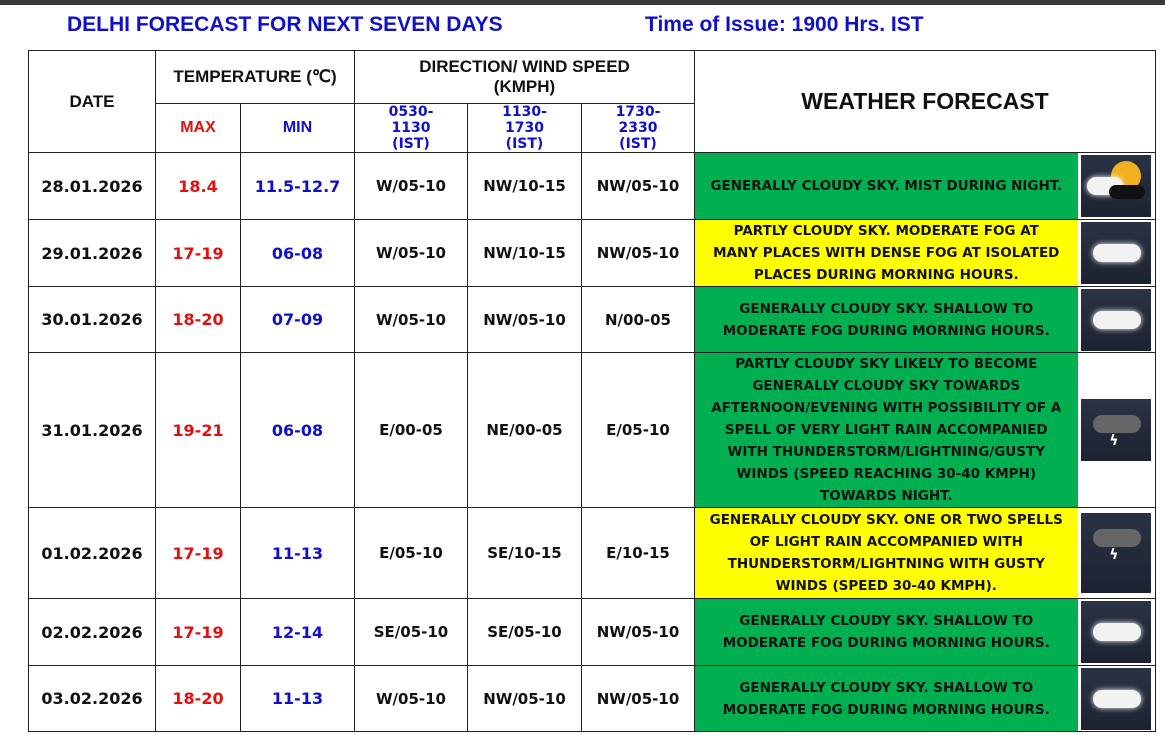 The width and height of the screenshot is (1165, 735). I want to click on wind-slot3-cell: E/10-15, so click(638, 553).